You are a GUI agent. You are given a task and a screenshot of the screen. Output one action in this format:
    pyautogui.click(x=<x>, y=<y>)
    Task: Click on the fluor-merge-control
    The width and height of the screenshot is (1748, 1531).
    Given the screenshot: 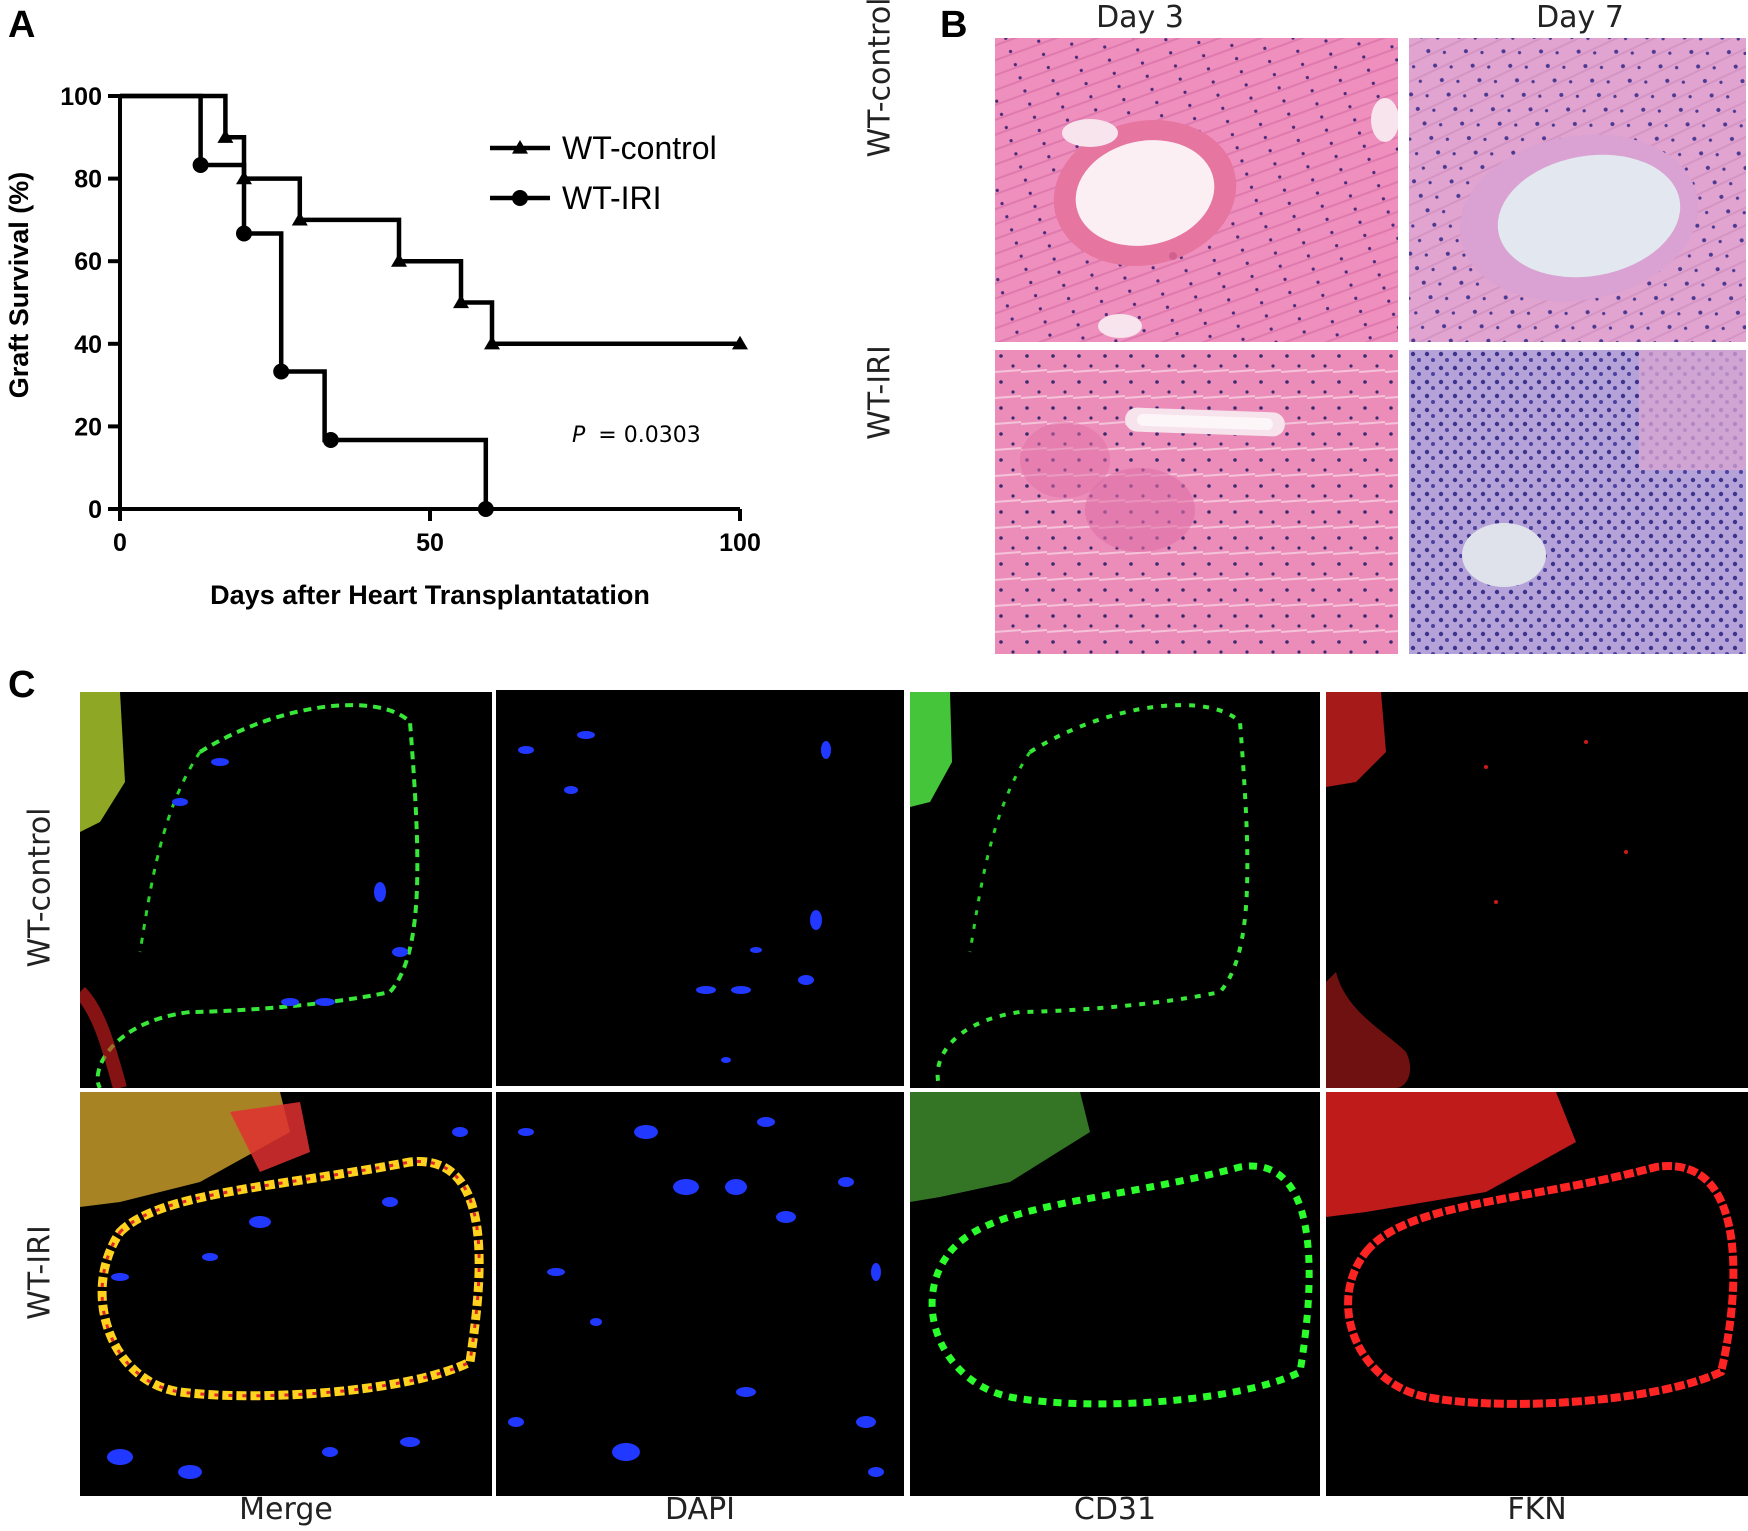 What is the action you would take?
    pyautogui.click(x=286, y=890)
    